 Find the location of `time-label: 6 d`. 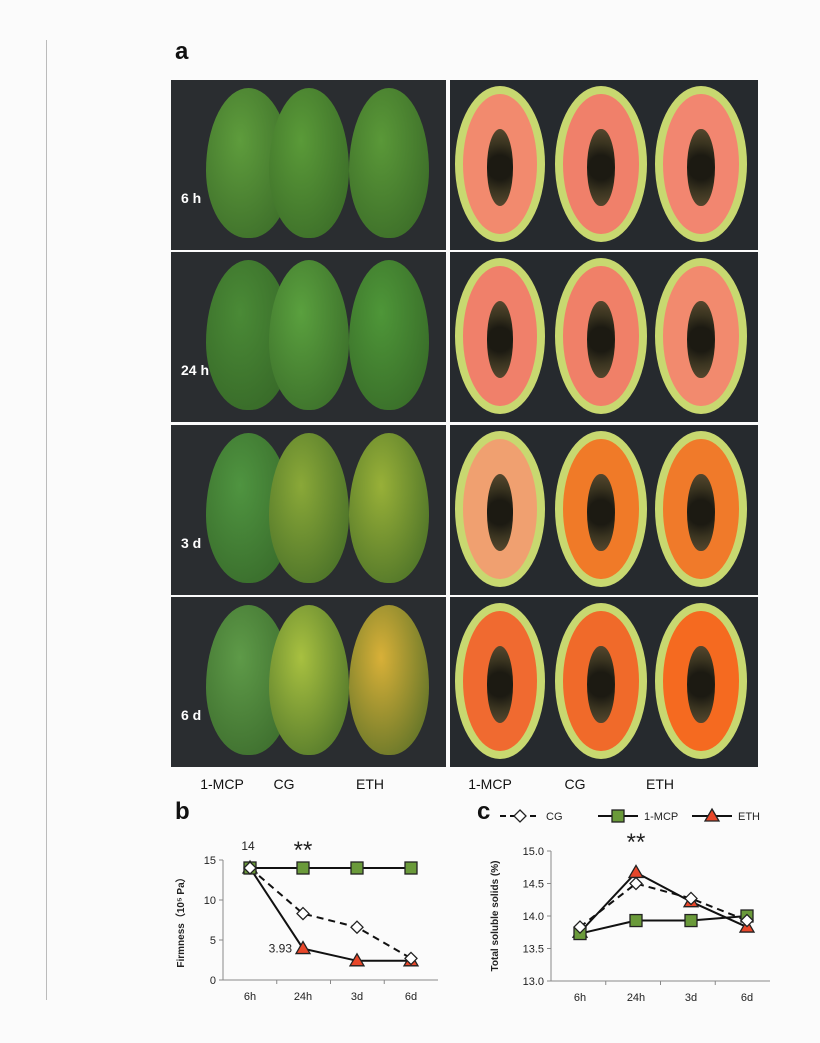

time-label: 6 d is located at coordinates (191, 715).